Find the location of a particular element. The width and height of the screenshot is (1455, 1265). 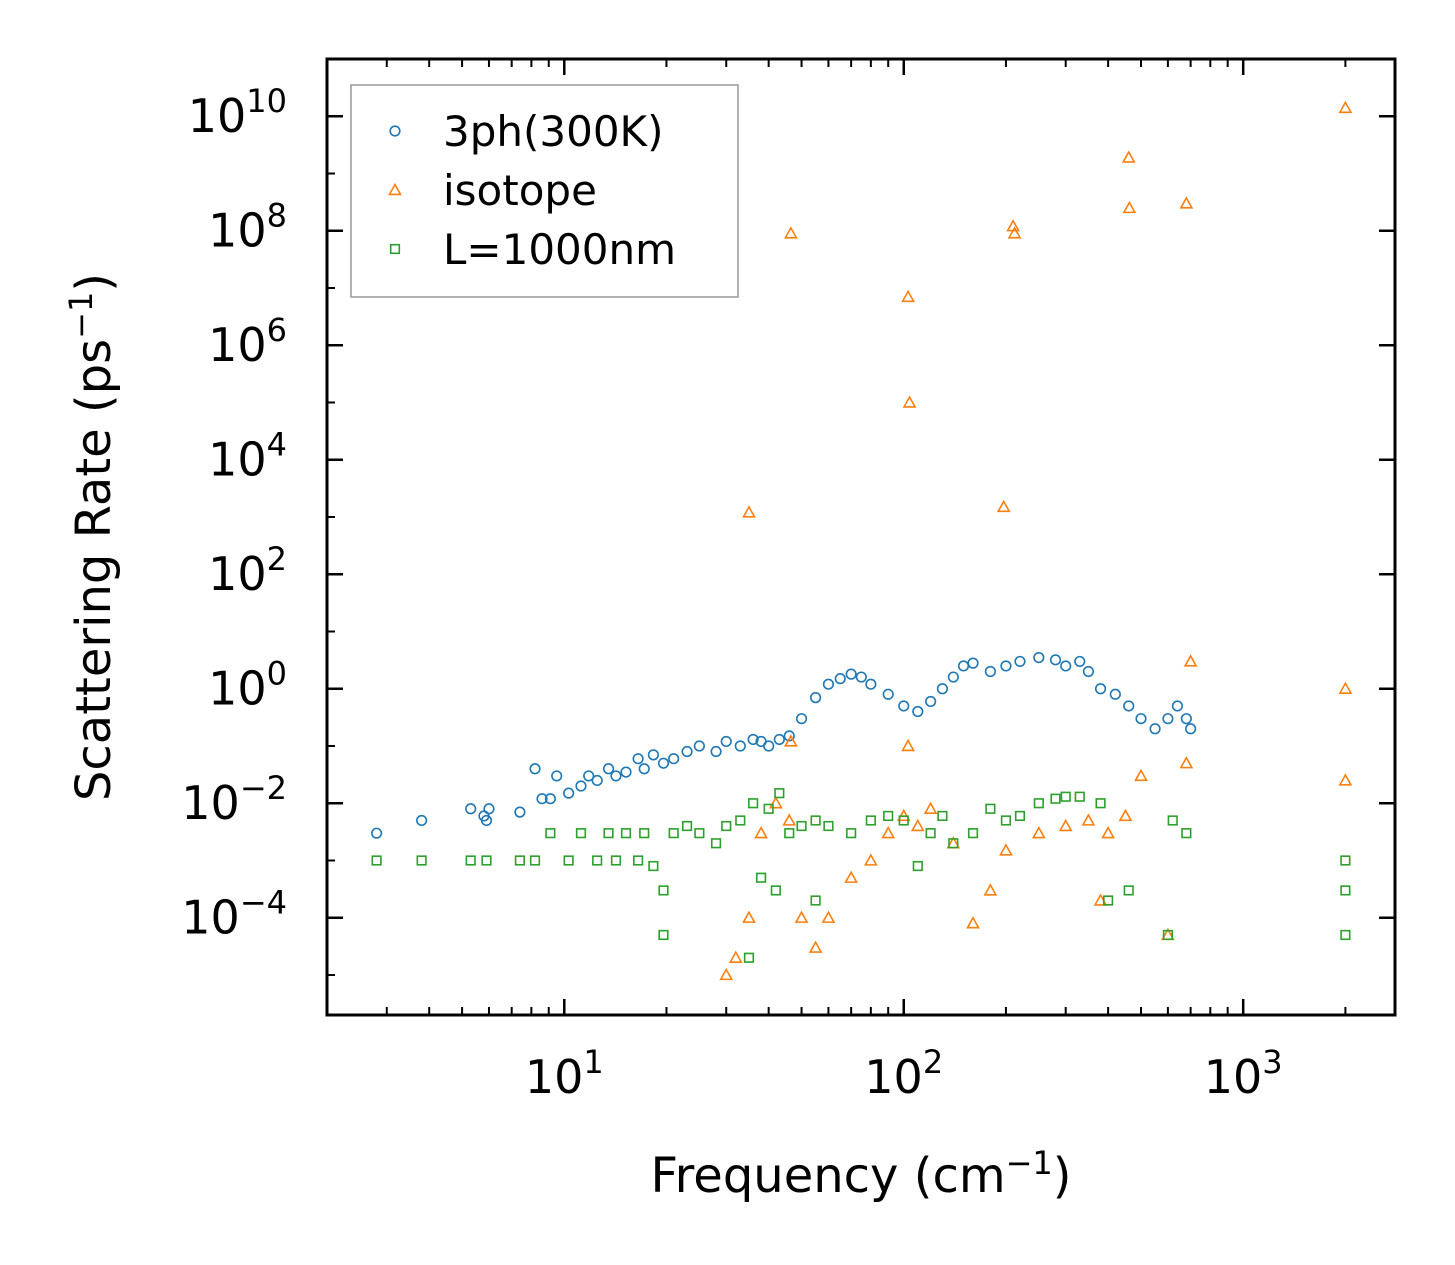

legend: 3ph(300K) isotope L=1000nm is located at coordinates (544, 191).